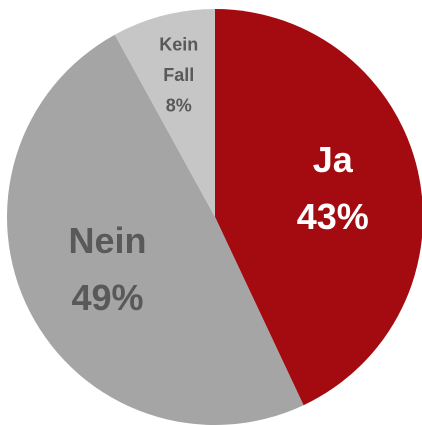 The height and width of the screenshot is (425, 422). I want to click on slice-label: Nein, so click(108, 239).